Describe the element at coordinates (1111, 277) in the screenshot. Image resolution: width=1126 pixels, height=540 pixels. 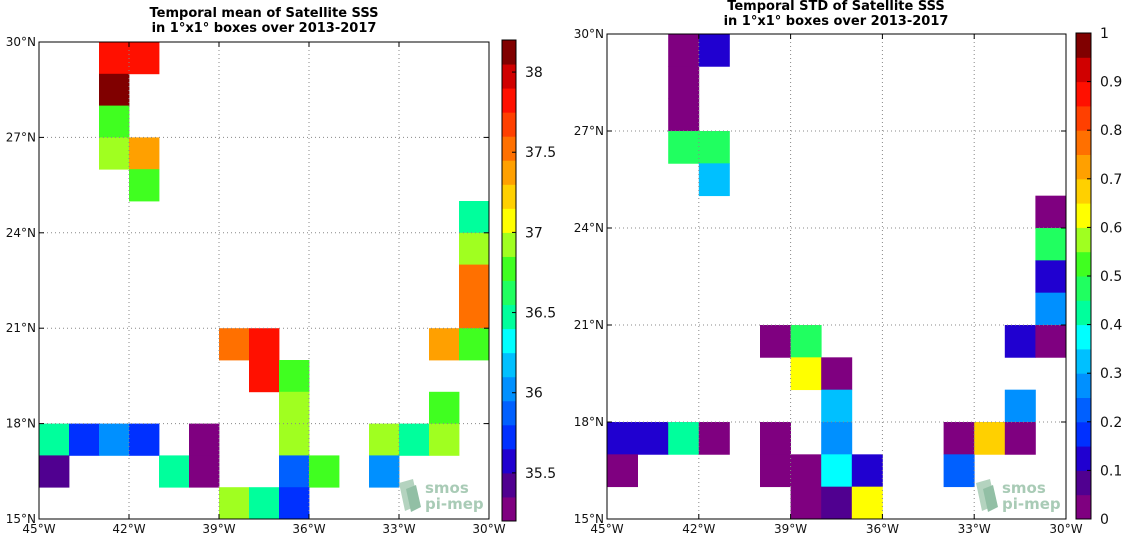
I see `colorbar-tick-label: 0.5` at that location.